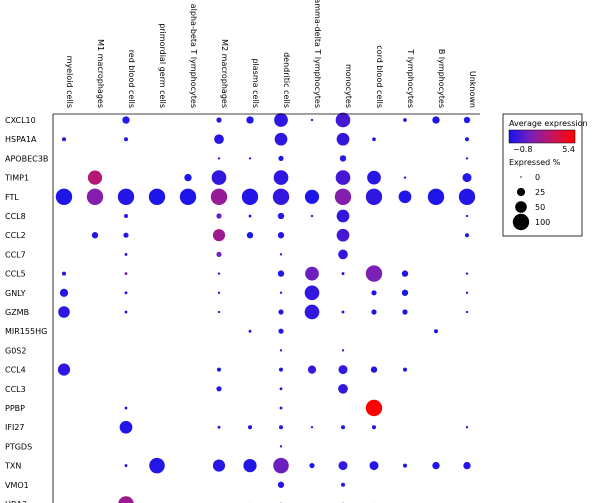 This screenshot has height=503, width=600. What do you see at coordinates (312, 427) in the screenshot?
I see `dot-ifi27-gamma-delta-t-lymphocytes` at bounding box center [312, 427].